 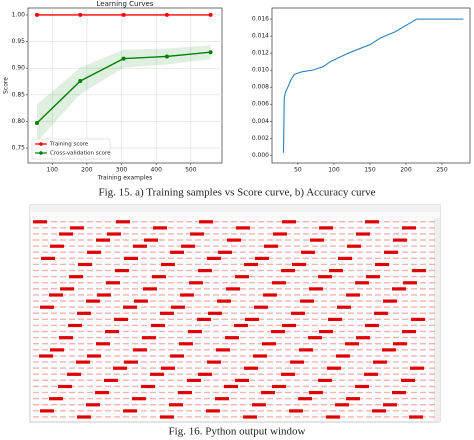 What do you see at coordinates (260, 87) in the screenshot?
I see `y-tick-label: 0.008` at bounding box center [260, 87].